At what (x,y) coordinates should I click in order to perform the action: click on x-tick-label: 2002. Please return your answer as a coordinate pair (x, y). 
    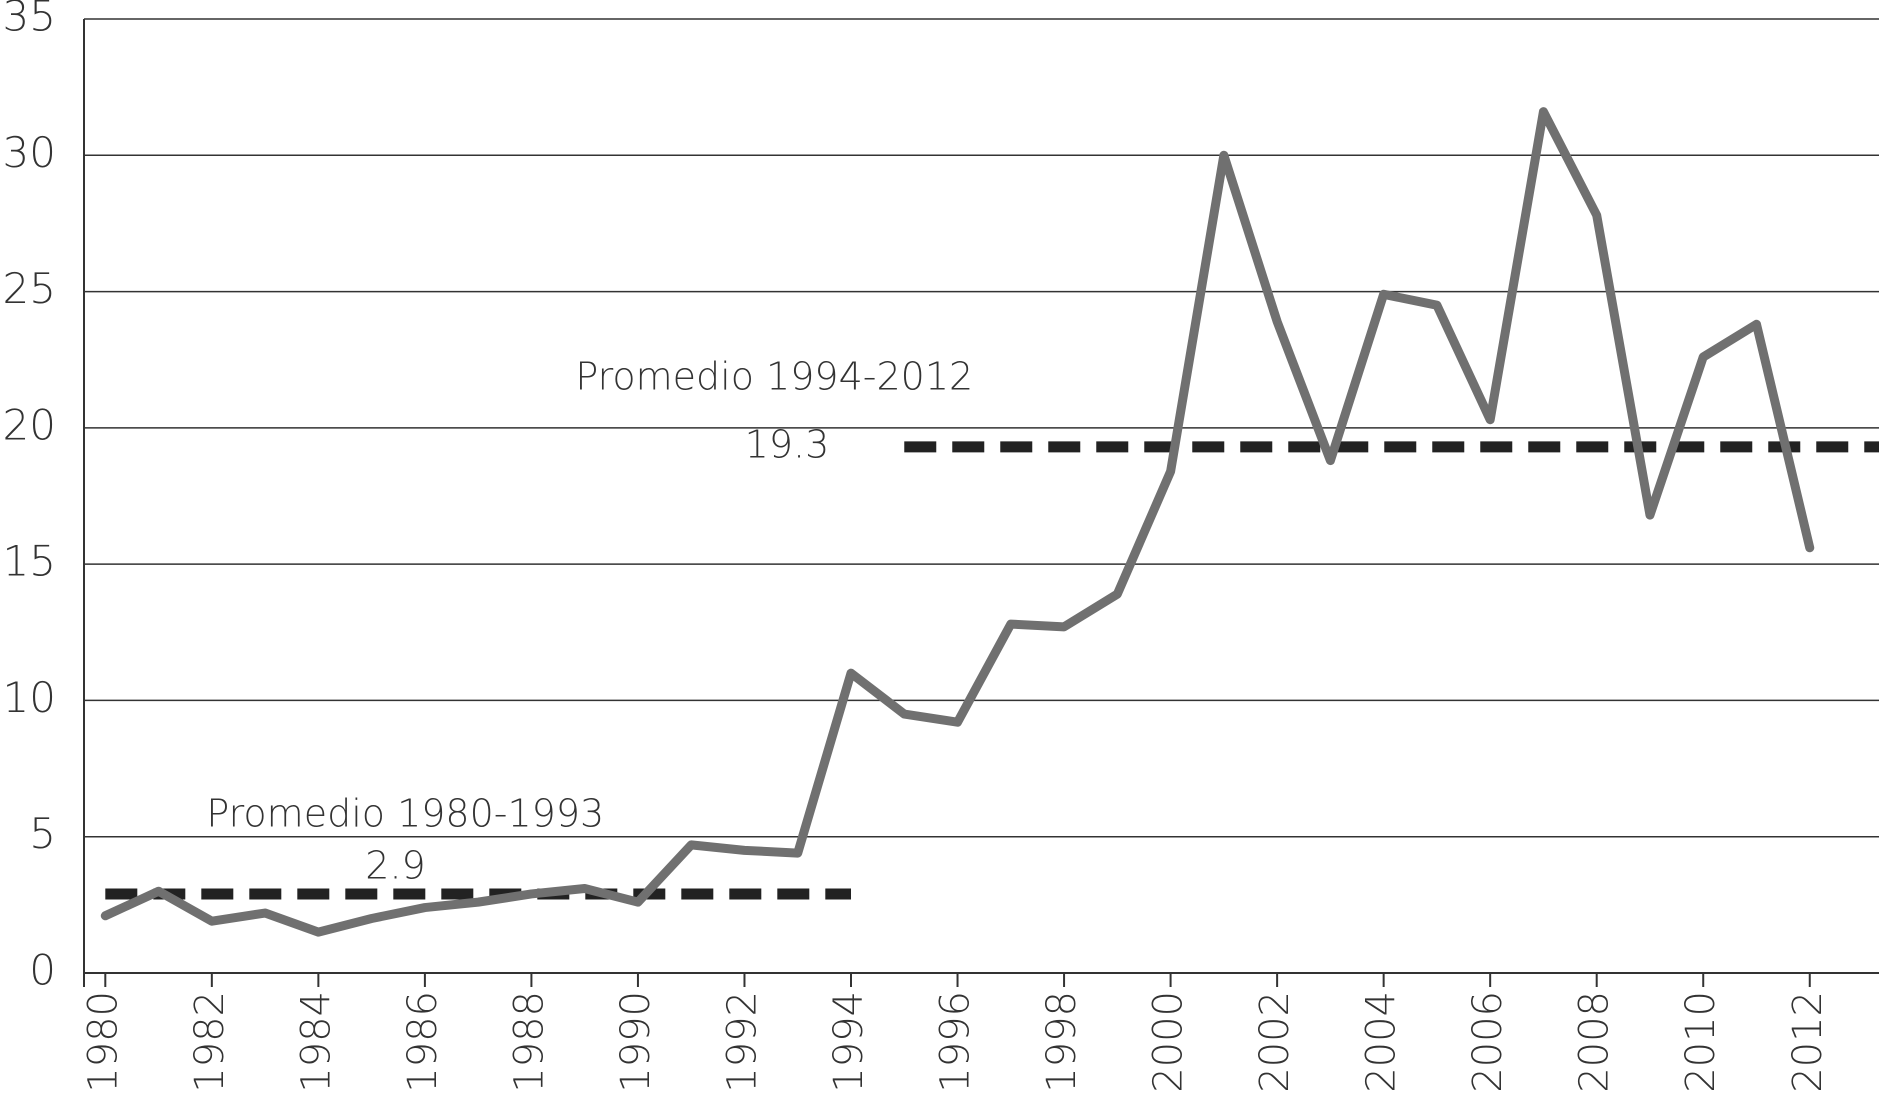
    Looking at the image, I should click on (1275, 1042).